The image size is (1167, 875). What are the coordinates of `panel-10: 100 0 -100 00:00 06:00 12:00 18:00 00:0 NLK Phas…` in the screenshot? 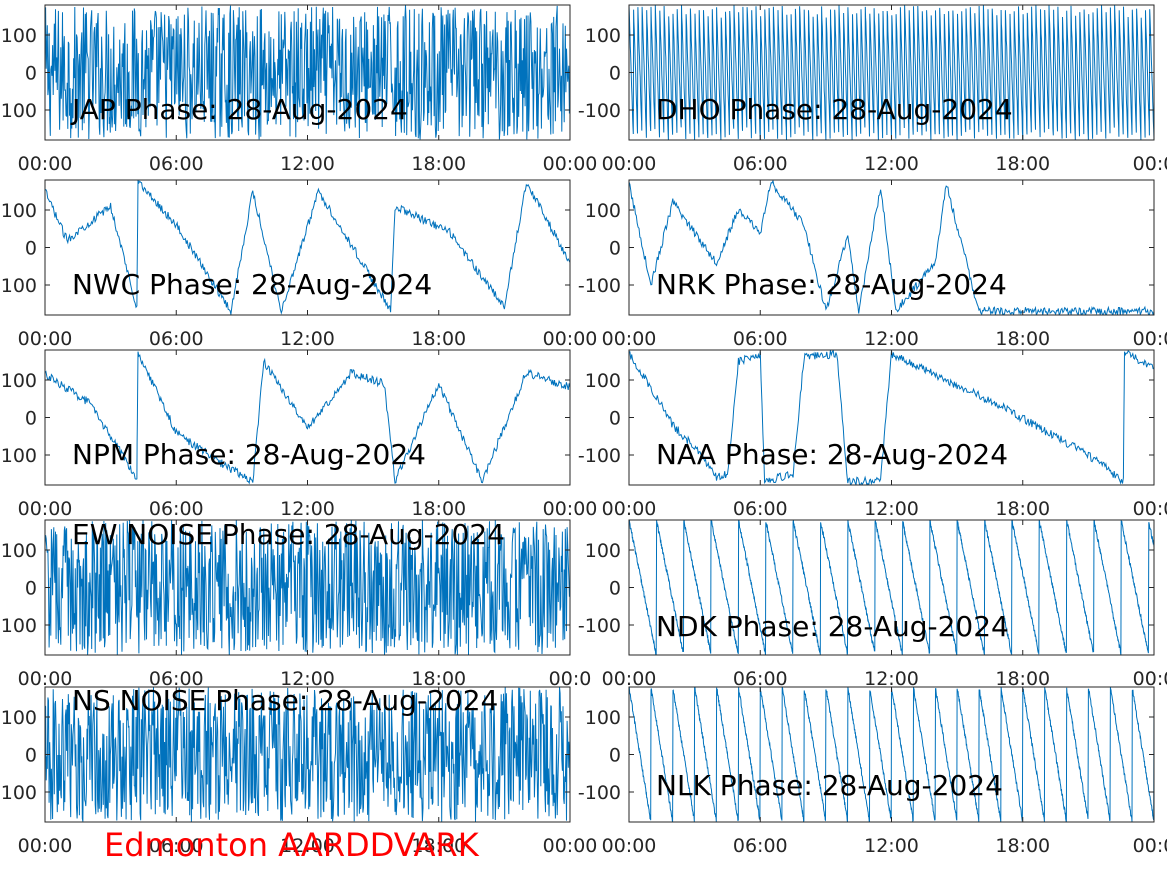 It's located at (872, 771).